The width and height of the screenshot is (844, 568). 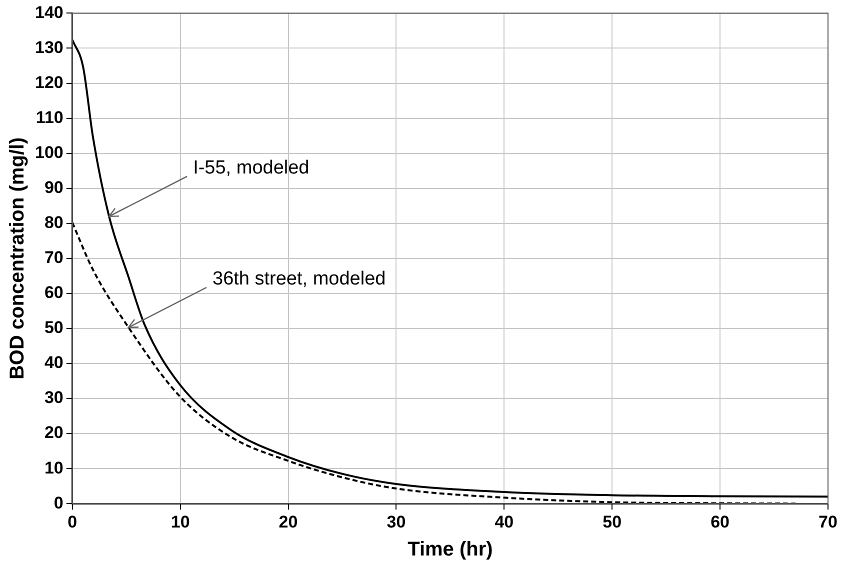 I want to click on y-tick-label: 80, so click(x=54, y=222).